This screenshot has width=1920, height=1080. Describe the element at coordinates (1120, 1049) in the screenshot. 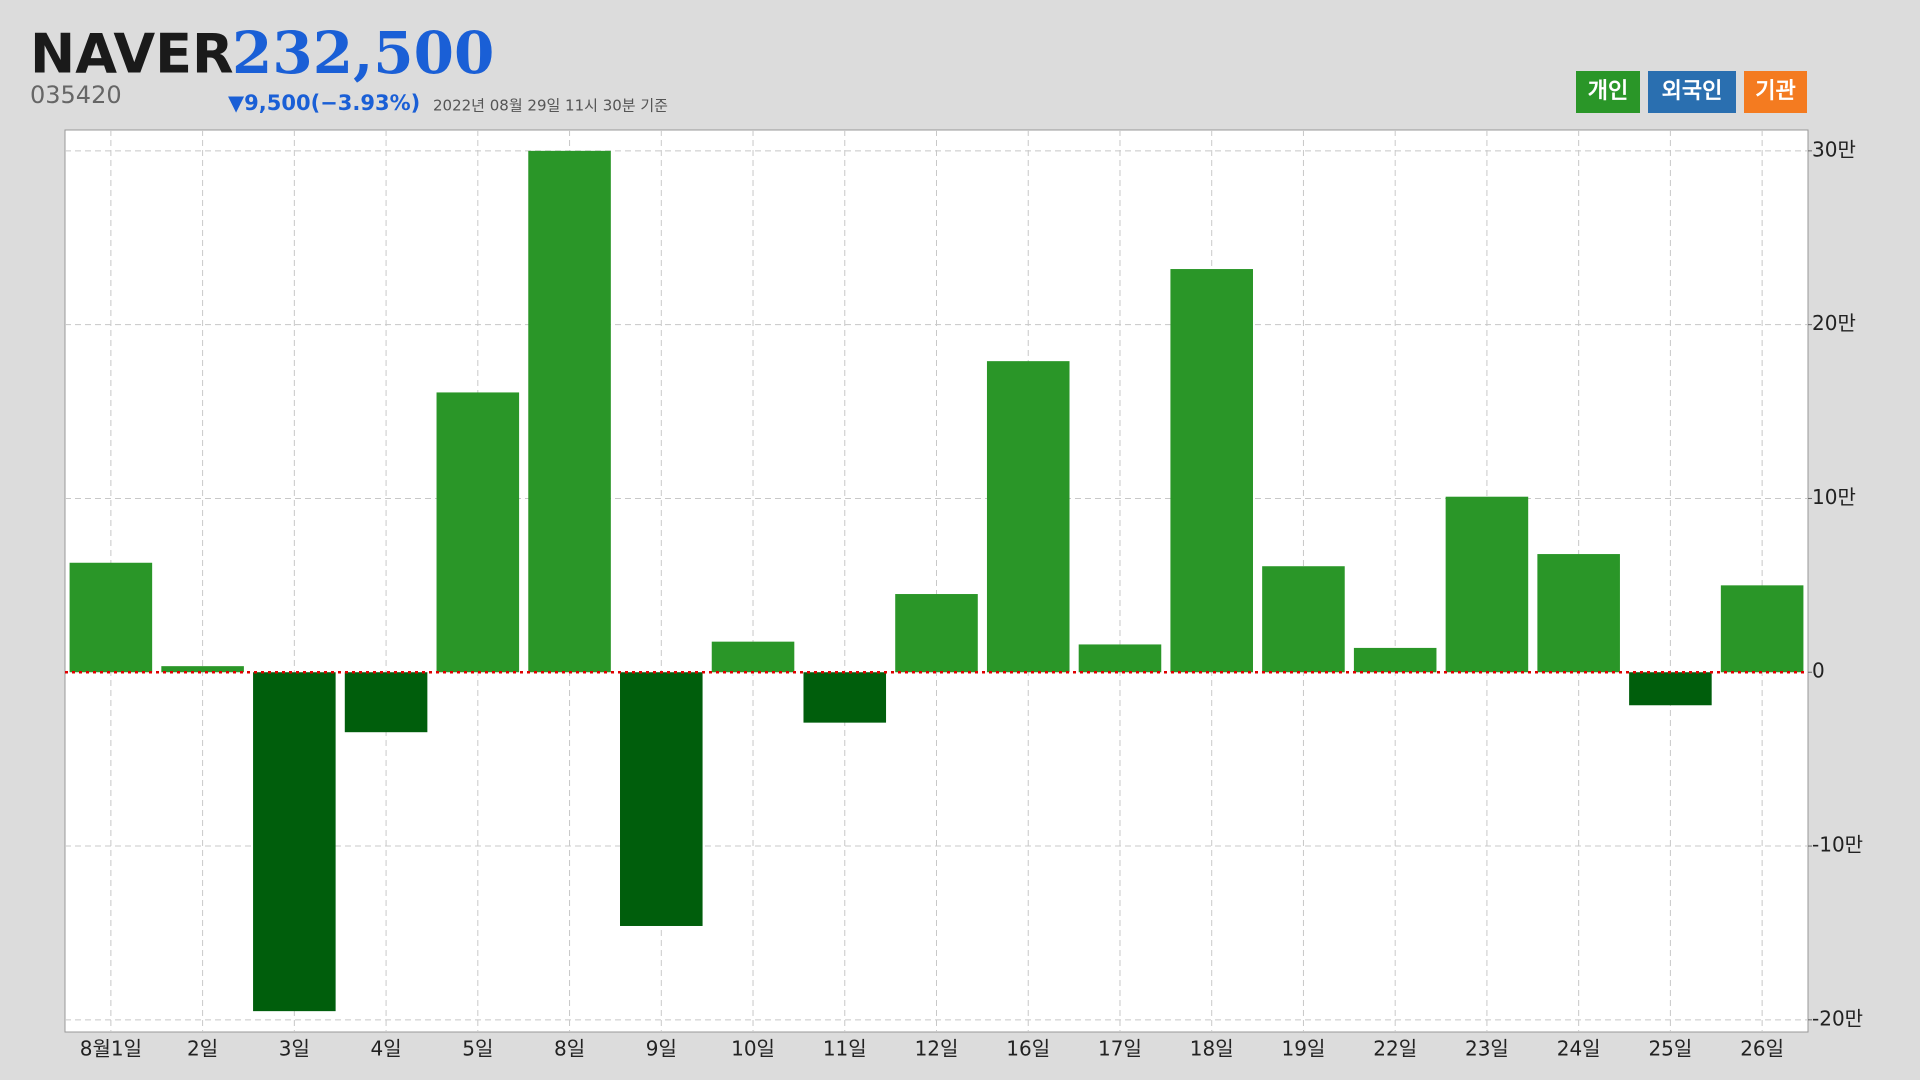

I see `x-tick-label: 17일` at that location.